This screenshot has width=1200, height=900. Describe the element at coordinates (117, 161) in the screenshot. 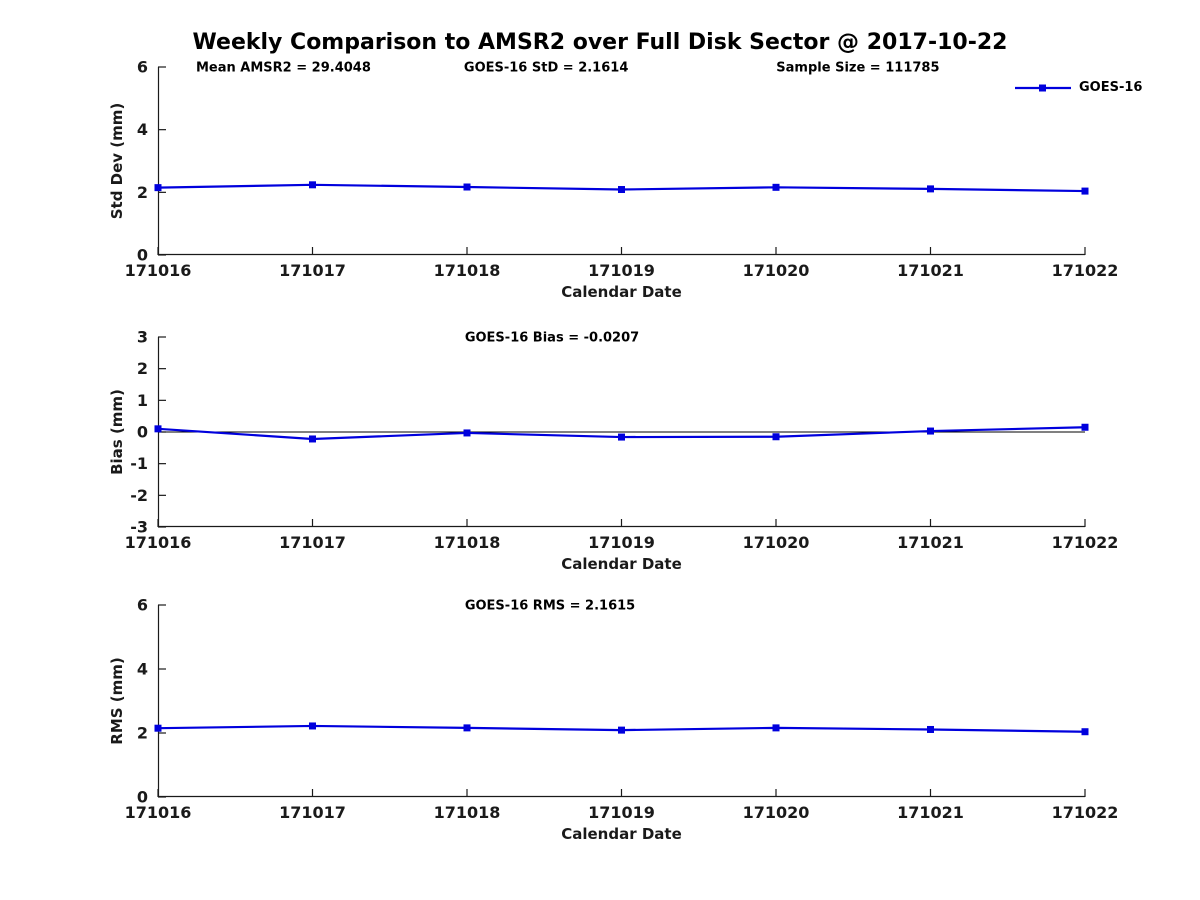

I see `y-axis-title: Std Dev (mm)` at that location.